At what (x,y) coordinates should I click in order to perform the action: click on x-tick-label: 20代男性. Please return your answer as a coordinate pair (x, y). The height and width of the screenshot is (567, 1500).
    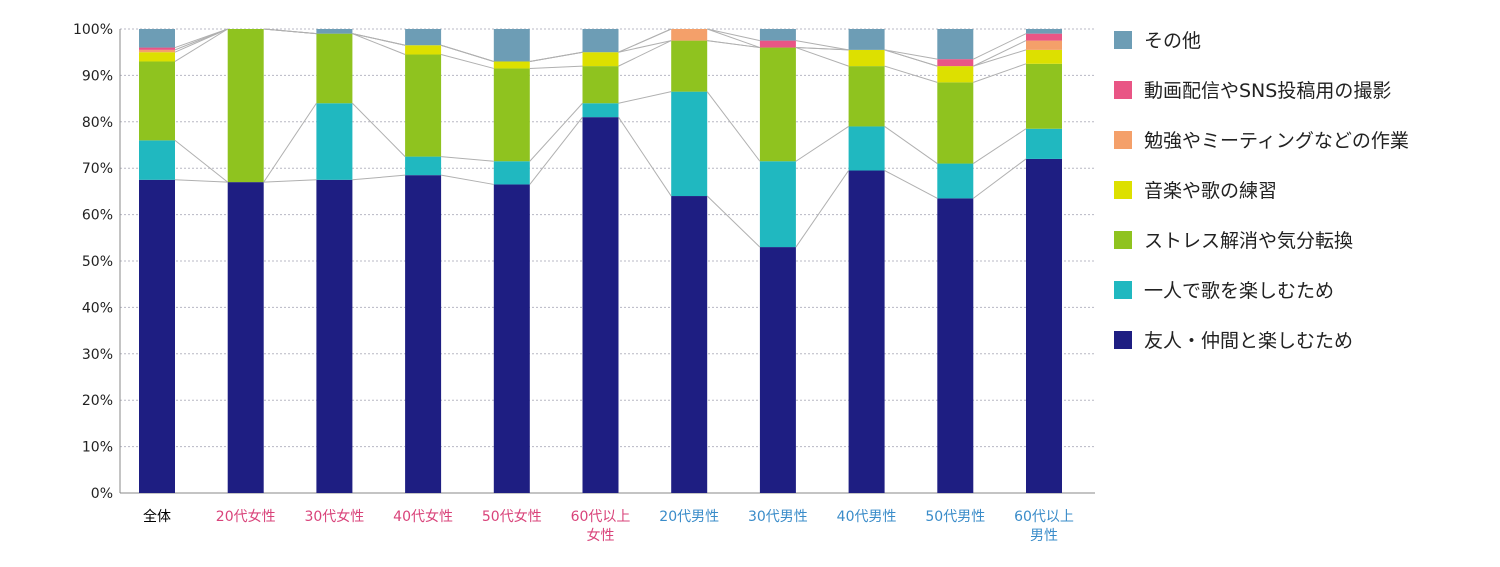
    Looking at the image, I should click on (689, 517).